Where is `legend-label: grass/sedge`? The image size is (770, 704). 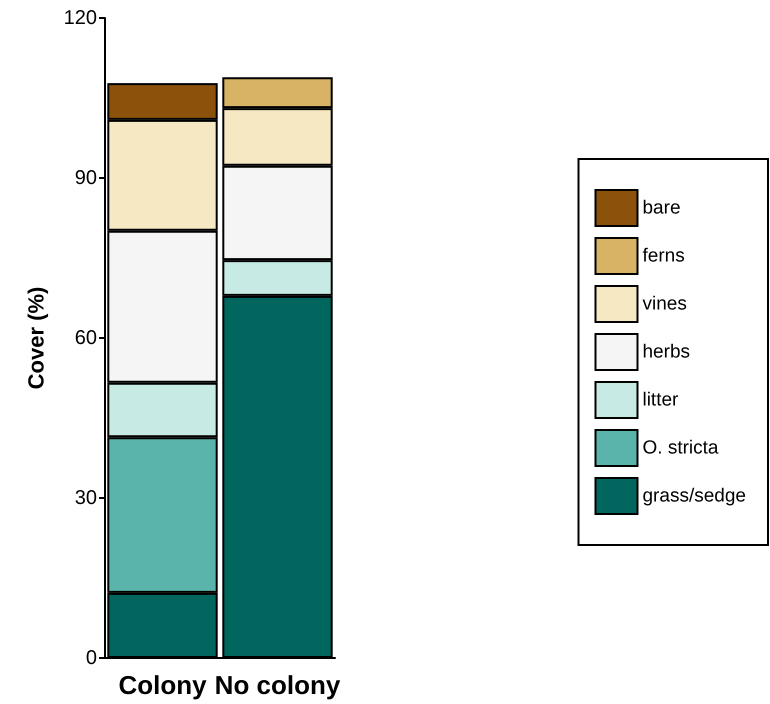 legend-label: grass/sedge is located at coordinates (694, 496).